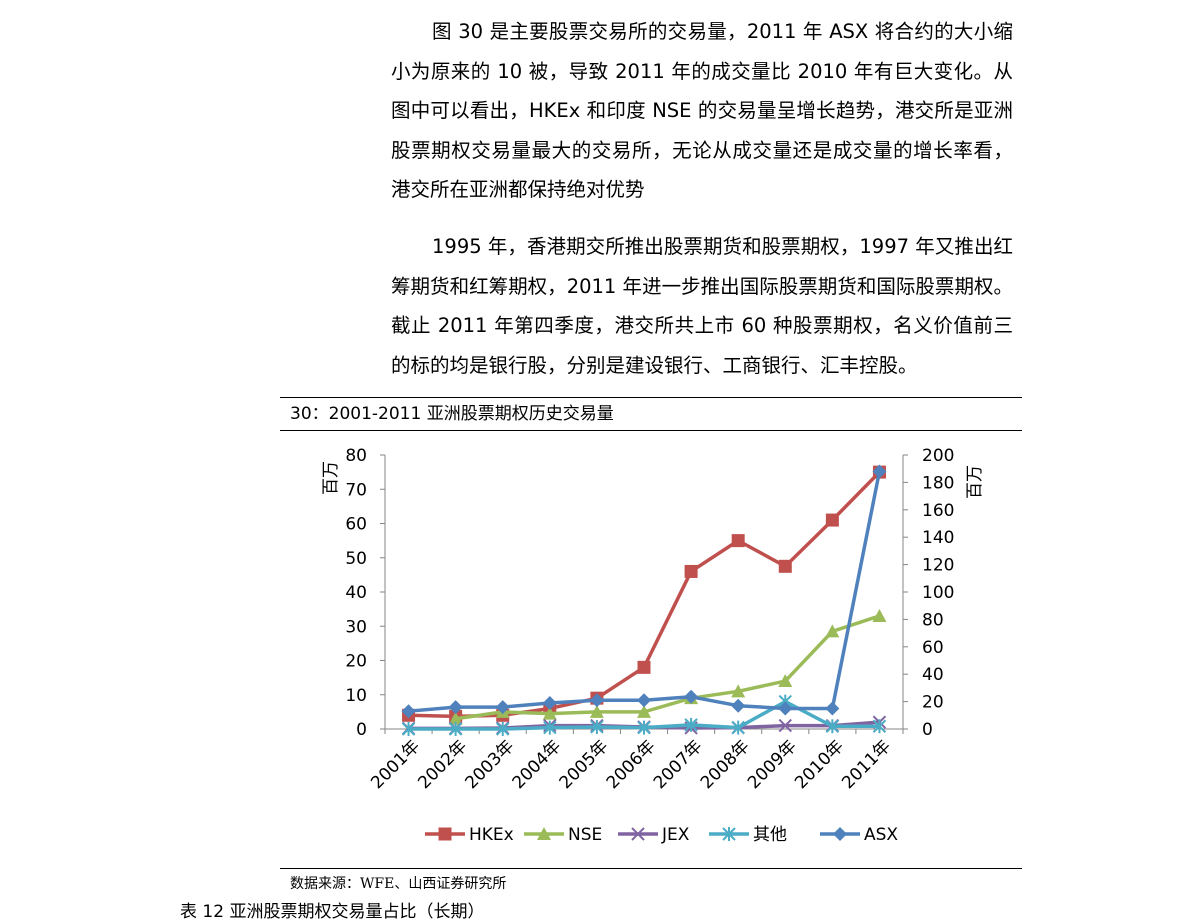  I want to click on right-axis-tick-label: 40, so click(933, 675).